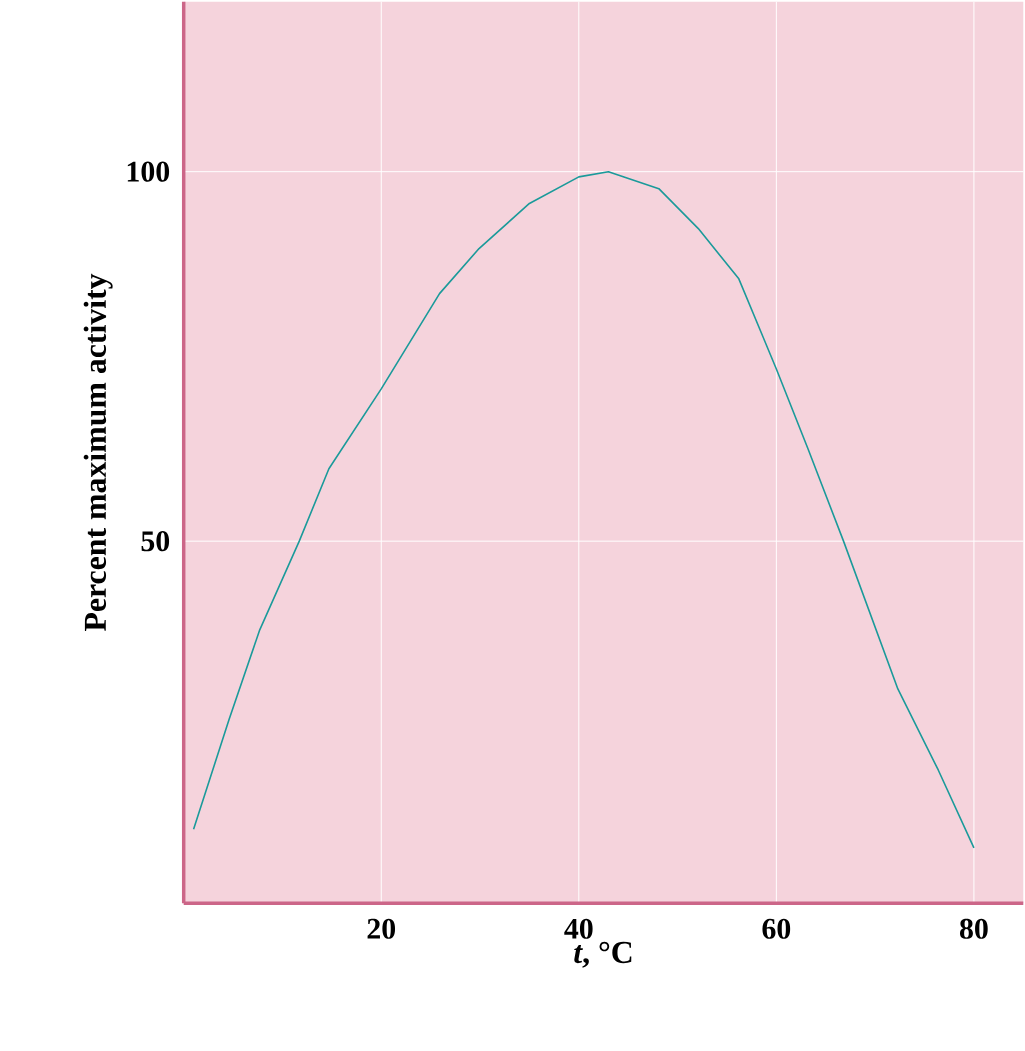 The height and width of the screenshot is (1051, 1025). What do you see at coordinates (603, 954) in the screenshot?
I see `x-axis-title: t, °C` at bounding box center [603, 954].